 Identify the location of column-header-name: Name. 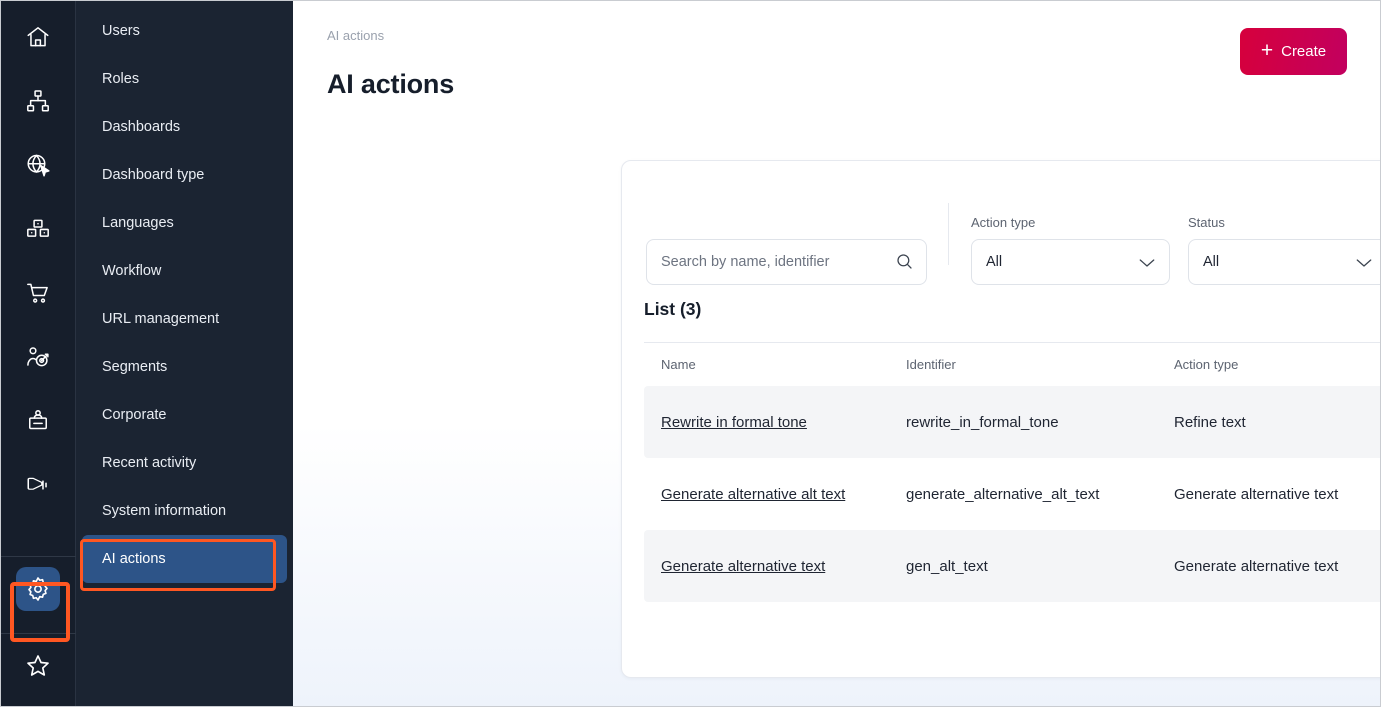
(678, 364).